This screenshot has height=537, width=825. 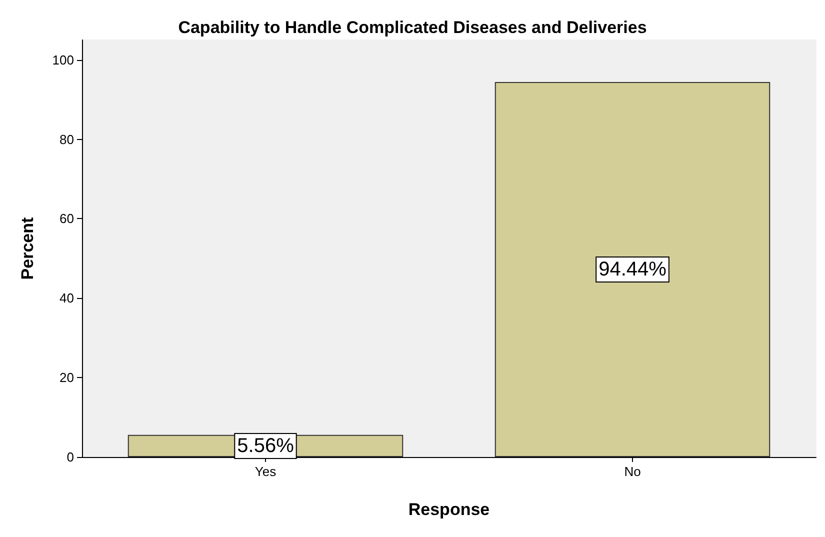 What do you see at coordinates (67, 378) in the screenshot?
I see `y-tick-label: 20` at bounding box center [67, 378].